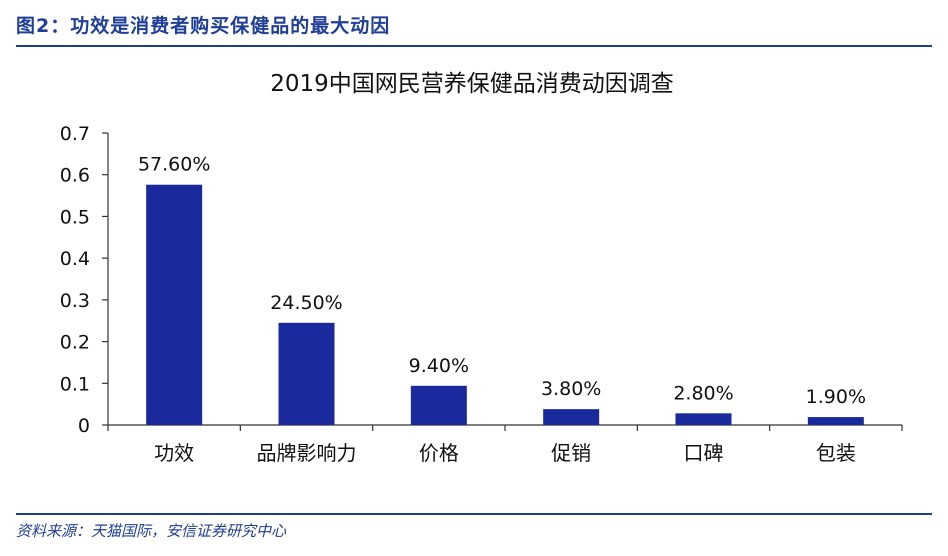 The image size is (948, 556). I want to click on data-label: 1.90%, so click(836, 397).